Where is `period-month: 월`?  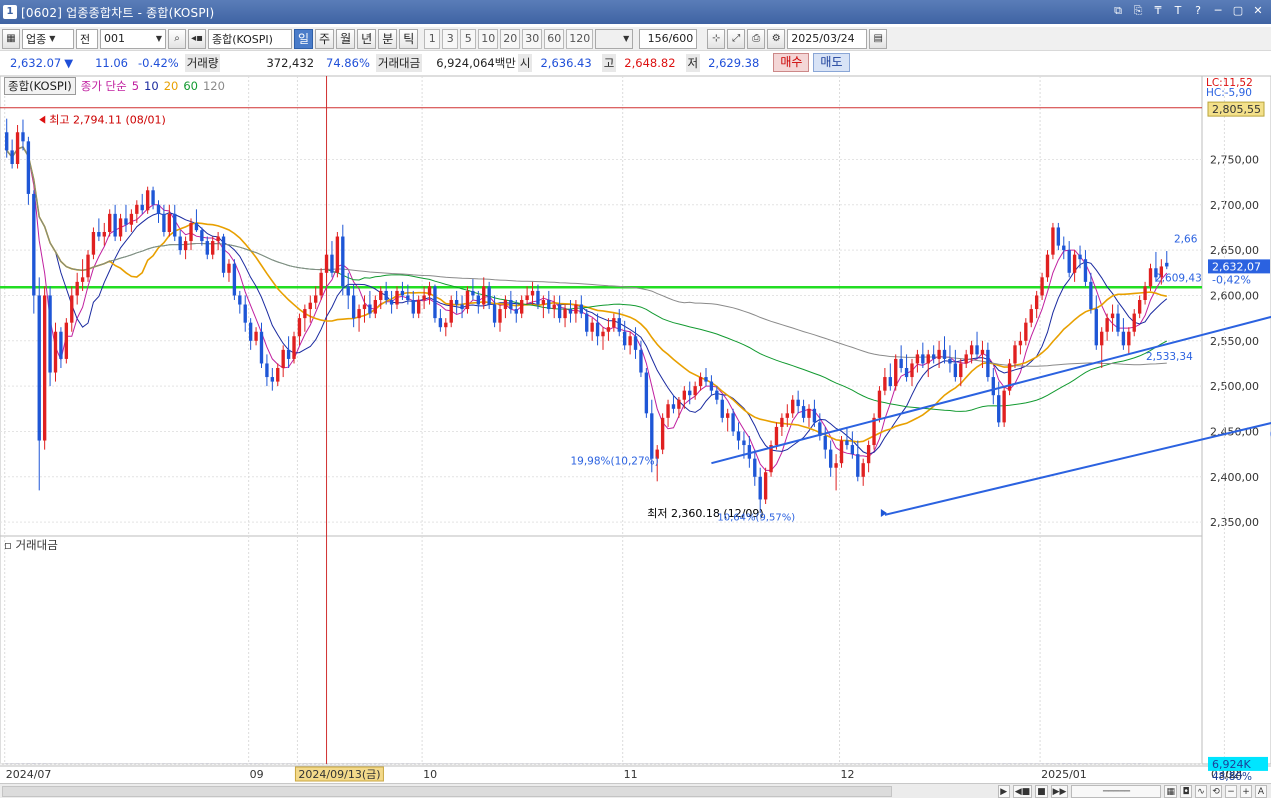 period-month: 월 is located at coordinates (346, 38).